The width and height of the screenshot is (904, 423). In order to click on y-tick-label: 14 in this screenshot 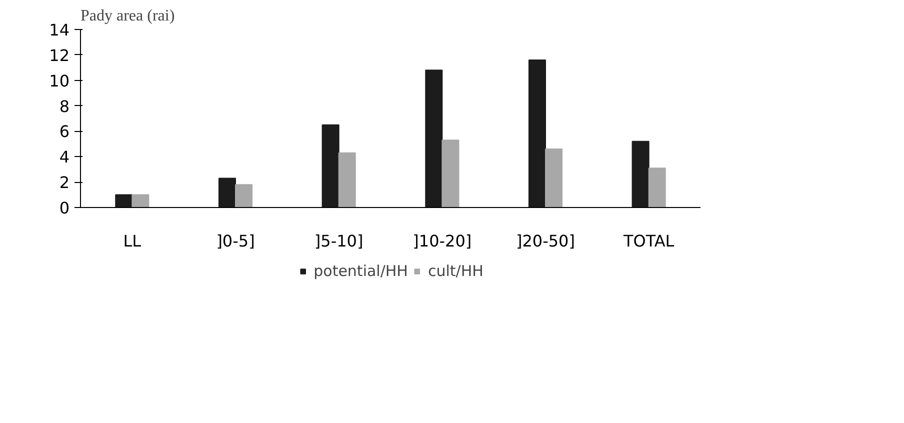, I will do `click(59, 30)`.